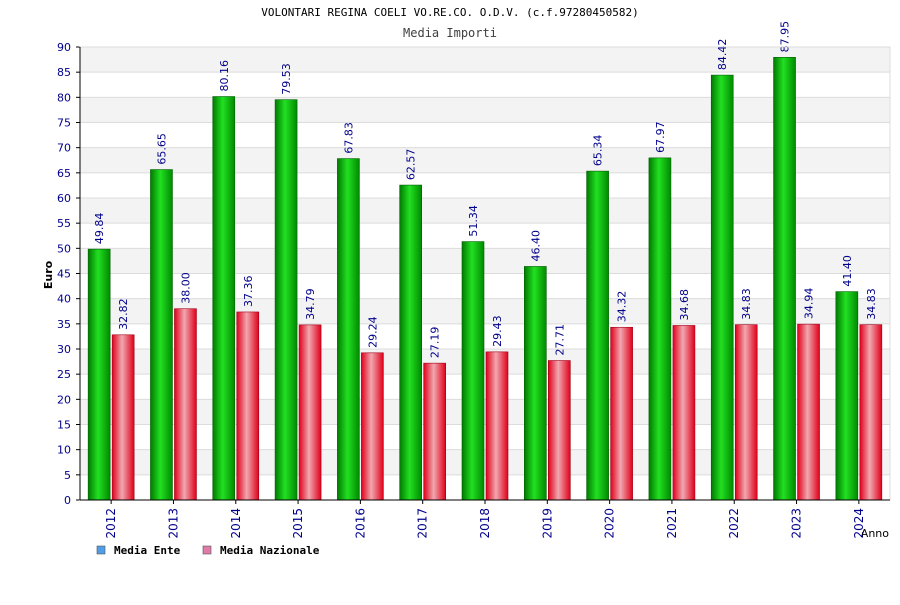  Describe the element at coordinates (64, 299) in the screenshot. I see `y-tick-label: 40` at that location.